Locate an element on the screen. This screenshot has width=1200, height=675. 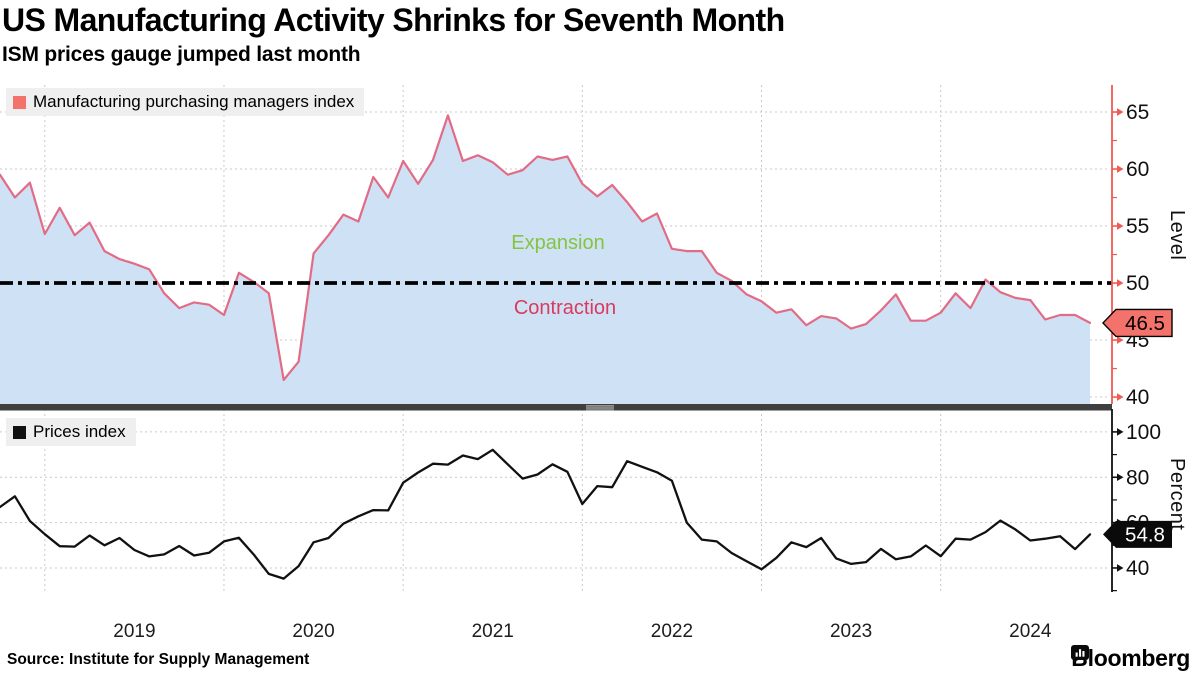
top-y-axis-title: Level is located at coordinates (1177, 235).